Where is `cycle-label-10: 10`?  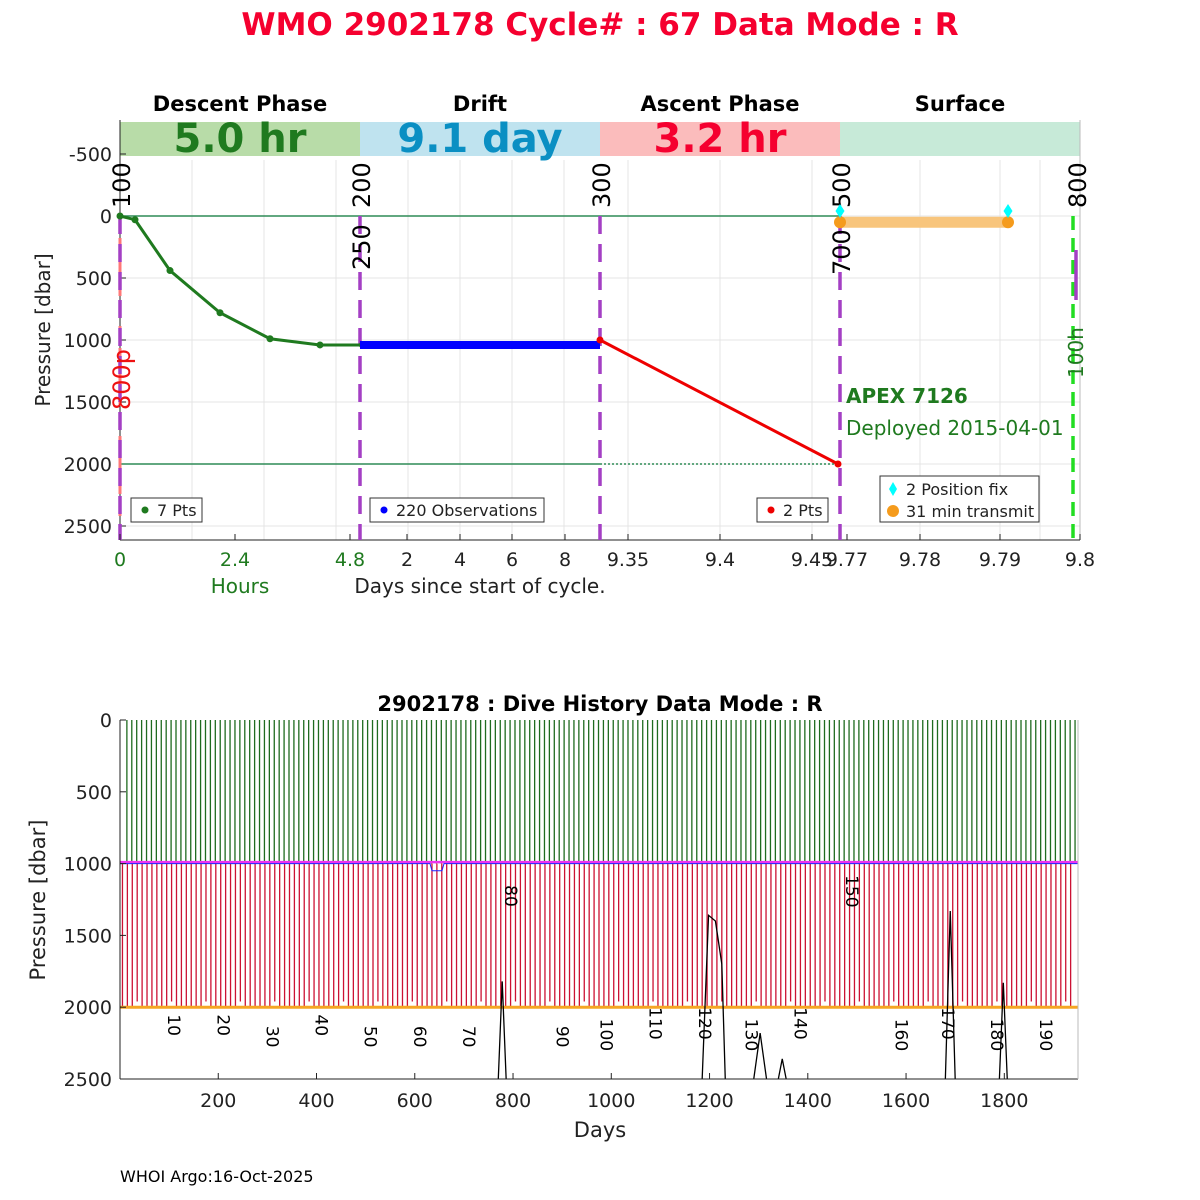
cycle-label-10: 10 is located at coordinates (173, 1025).